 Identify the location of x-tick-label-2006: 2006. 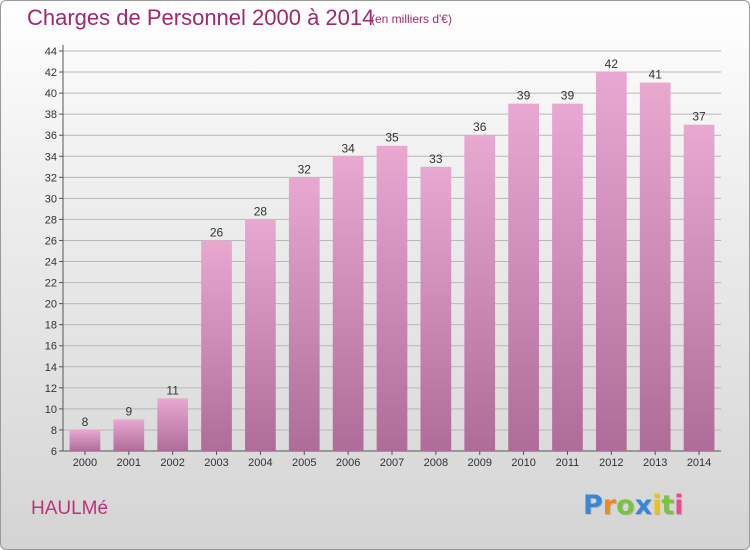
(348, 463).